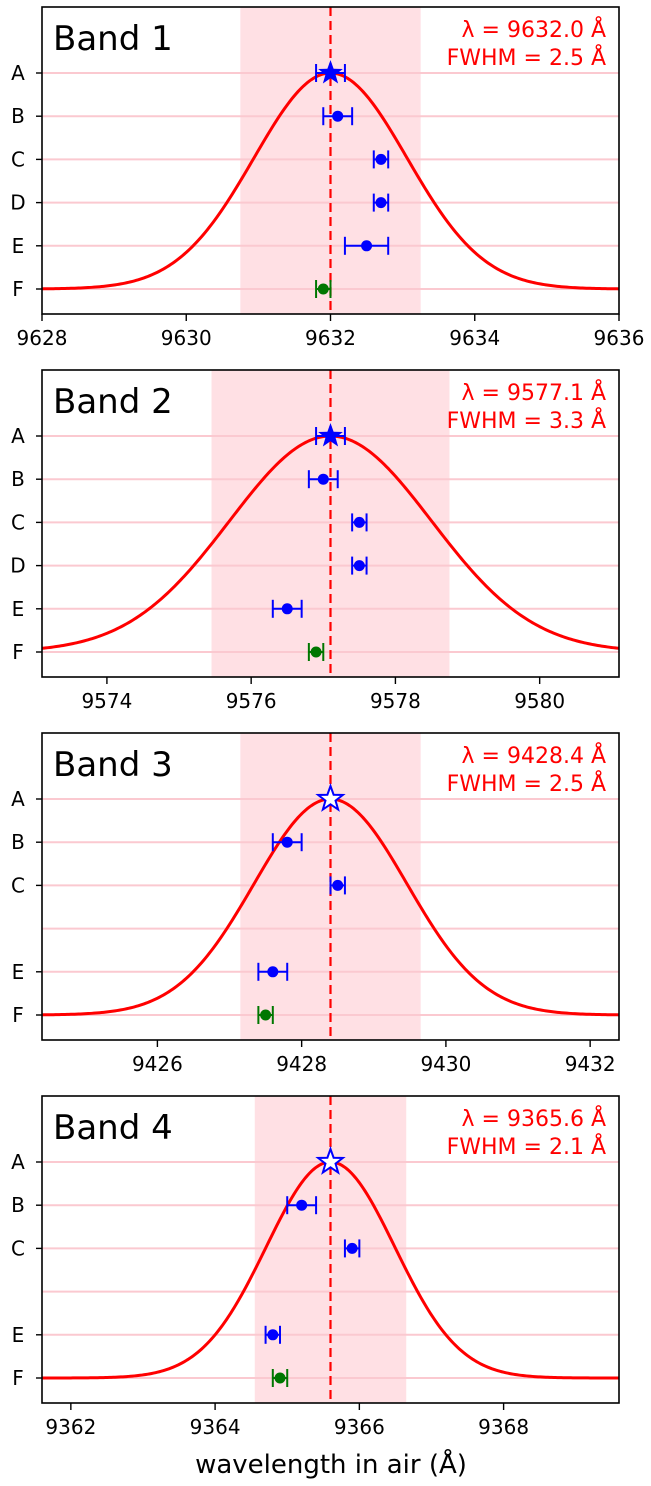 The image size is (651, 1486). Describe the element at coordinates (106, 701) in the screenshot. I see `x-tick-label: 9574` at that location.